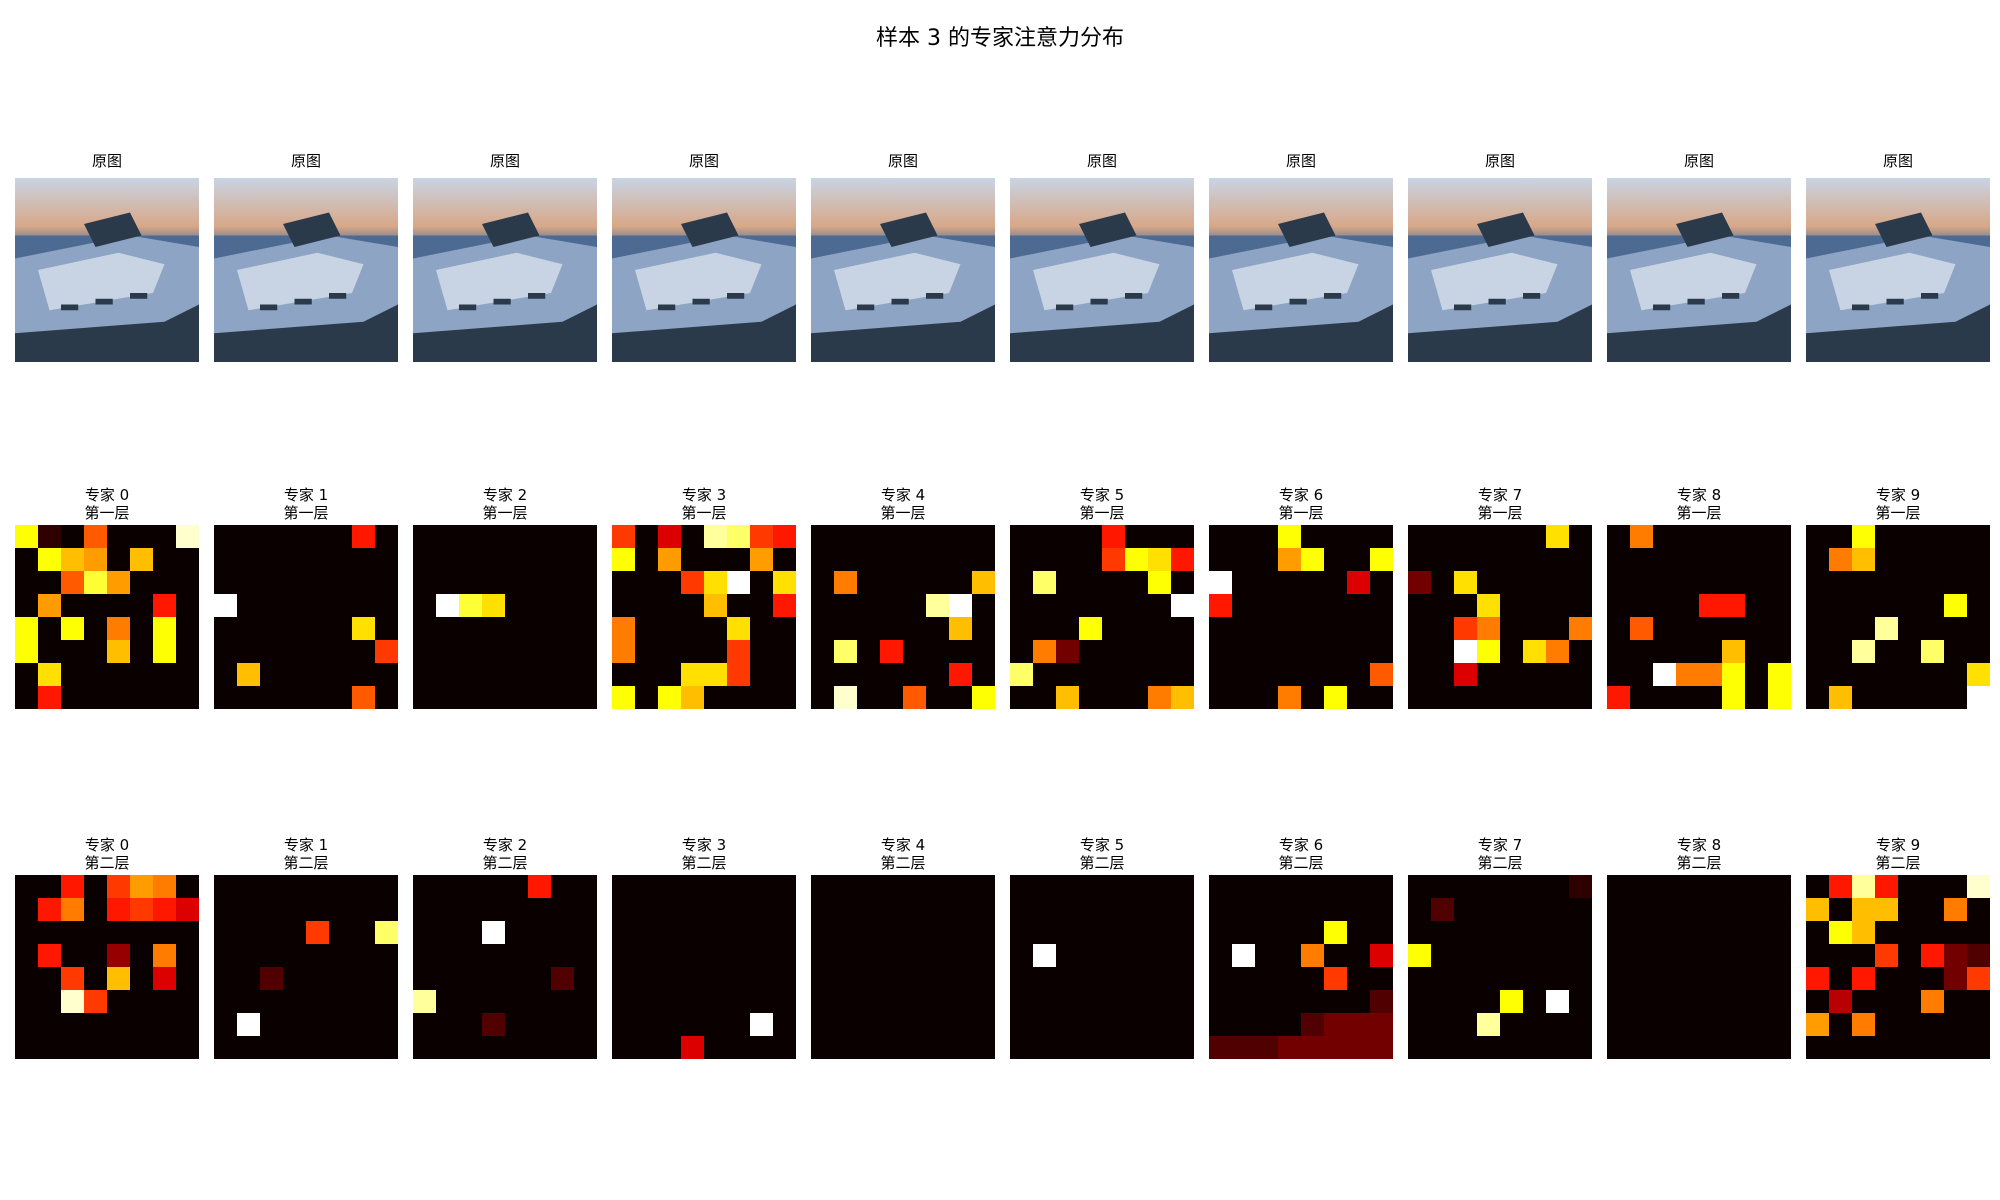  What do you see at coordinates (306, 495) in the screenshot?
I see `panel-title: 专家 1` at bounding box center [306, 495].